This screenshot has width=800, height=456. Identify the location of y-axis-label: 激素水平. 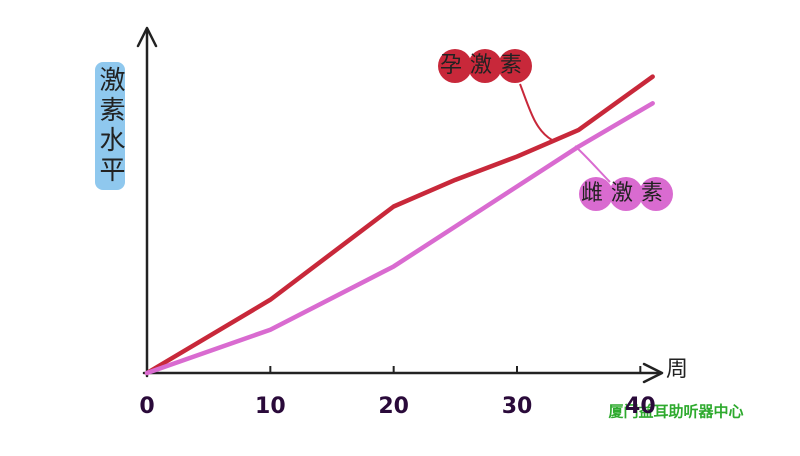
(110, 126).